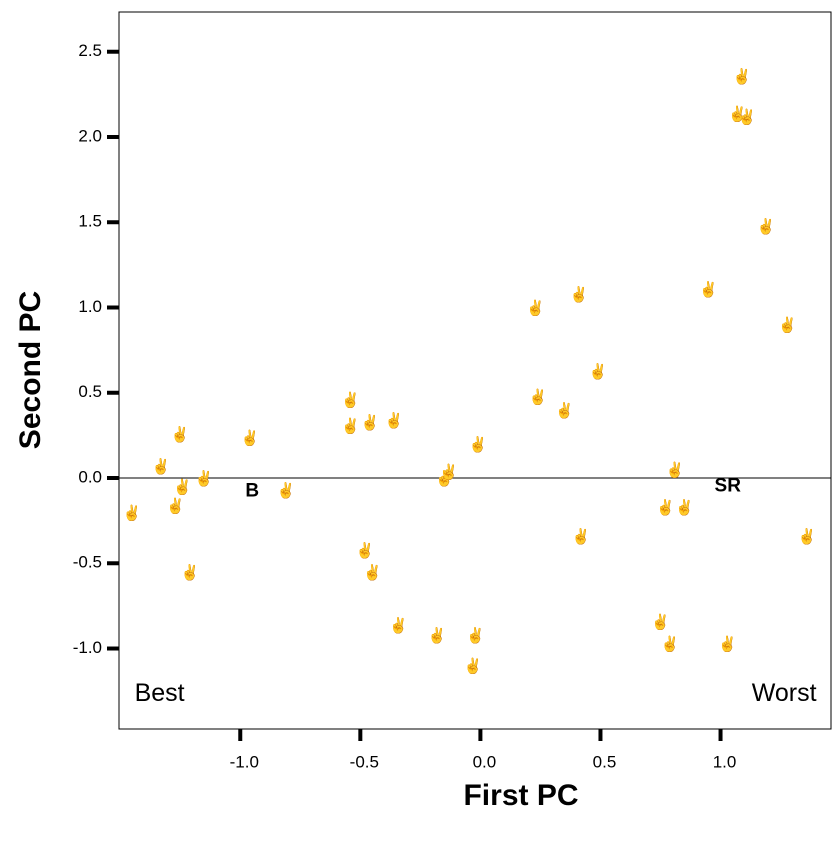  I want to click on x-tick-label: -1.0, so click(244, 761).